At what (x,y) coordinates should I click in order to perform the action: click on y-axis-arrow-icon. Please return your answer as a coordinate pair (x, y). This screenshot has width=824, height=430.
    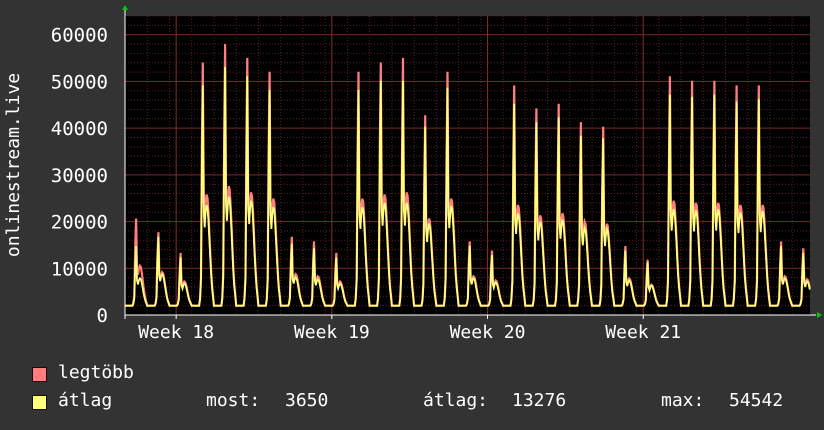
    Looking at the image, I should click on (125, 7).